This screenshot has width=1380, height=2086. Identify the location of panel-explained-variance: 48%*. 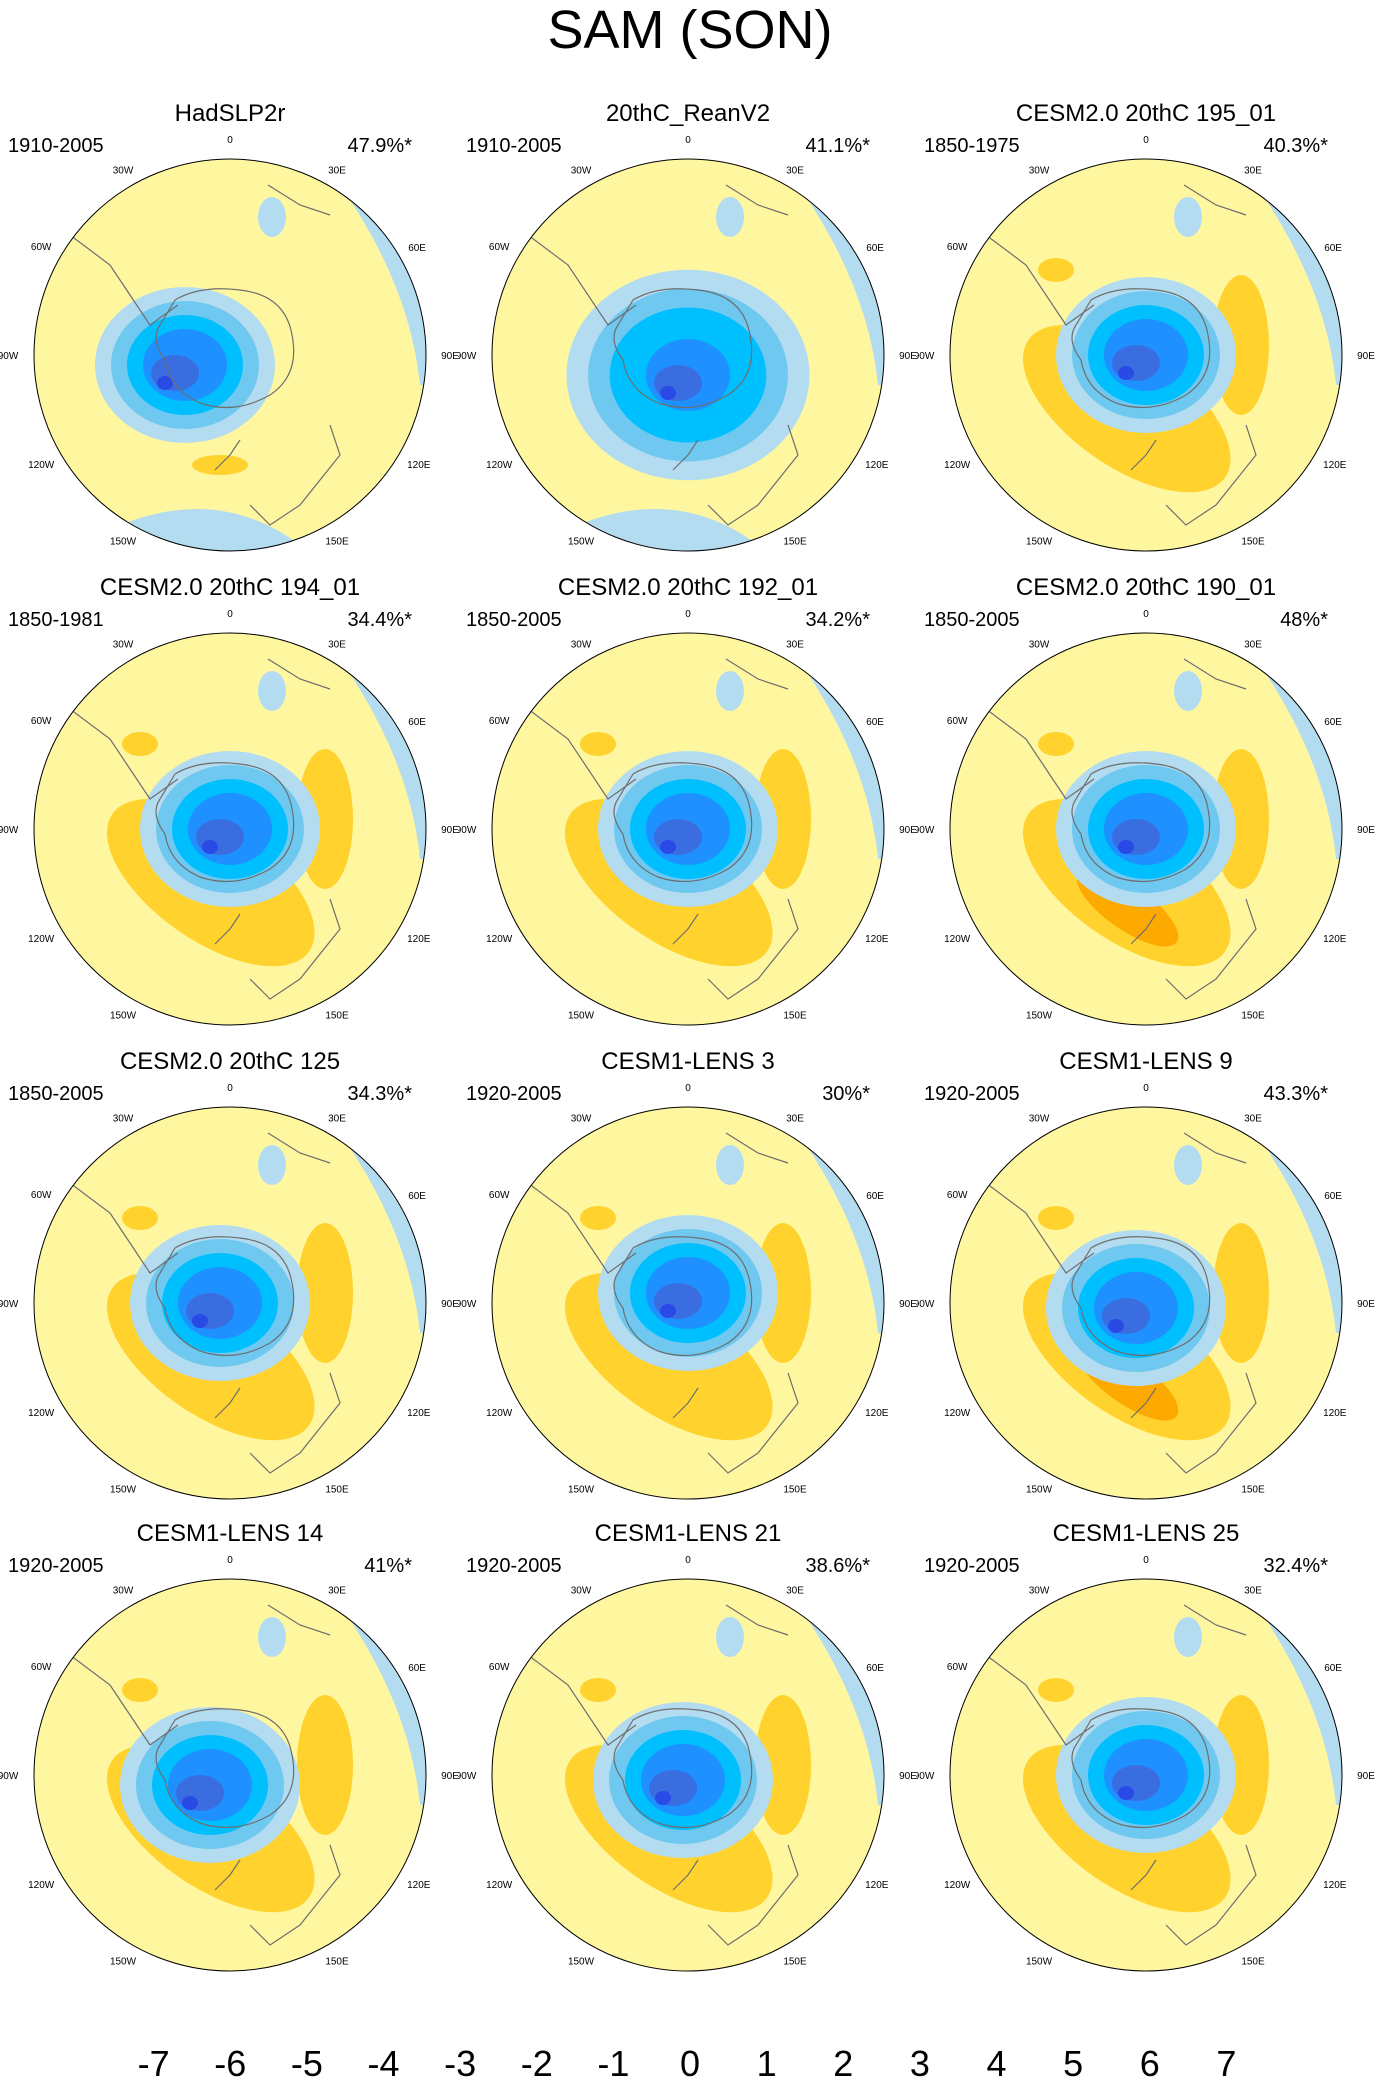
(1304, 620).